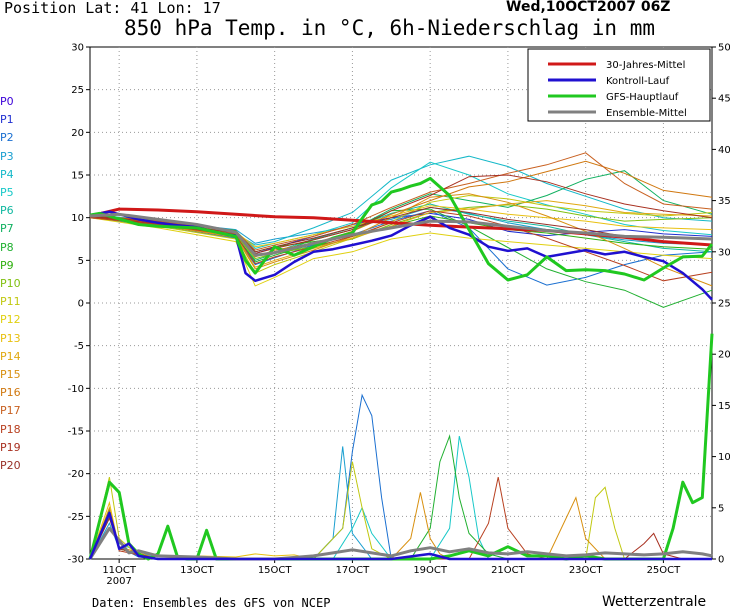  Describe the element at coordinates (10, 411) in the screenshot. I see `ensemble-member-label: P17` at that location.